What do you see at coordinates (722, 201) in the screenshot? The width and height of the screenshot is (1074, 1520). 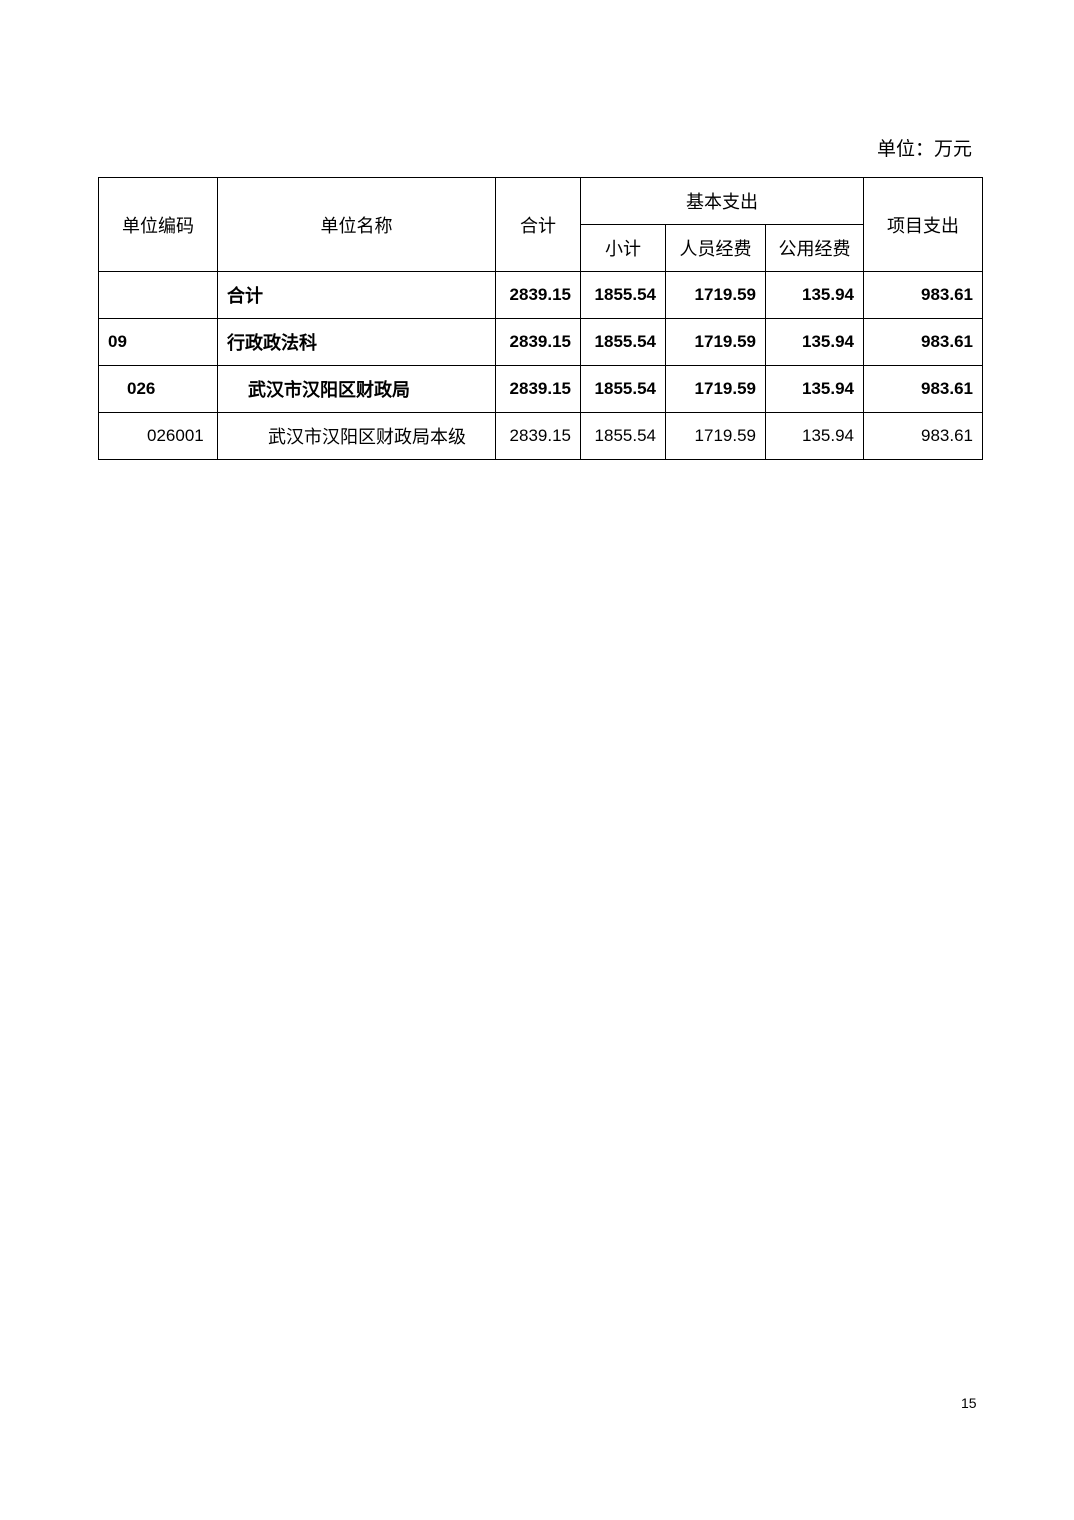 I see `header-basic: 基本支出` at bounding box center [722, 201].